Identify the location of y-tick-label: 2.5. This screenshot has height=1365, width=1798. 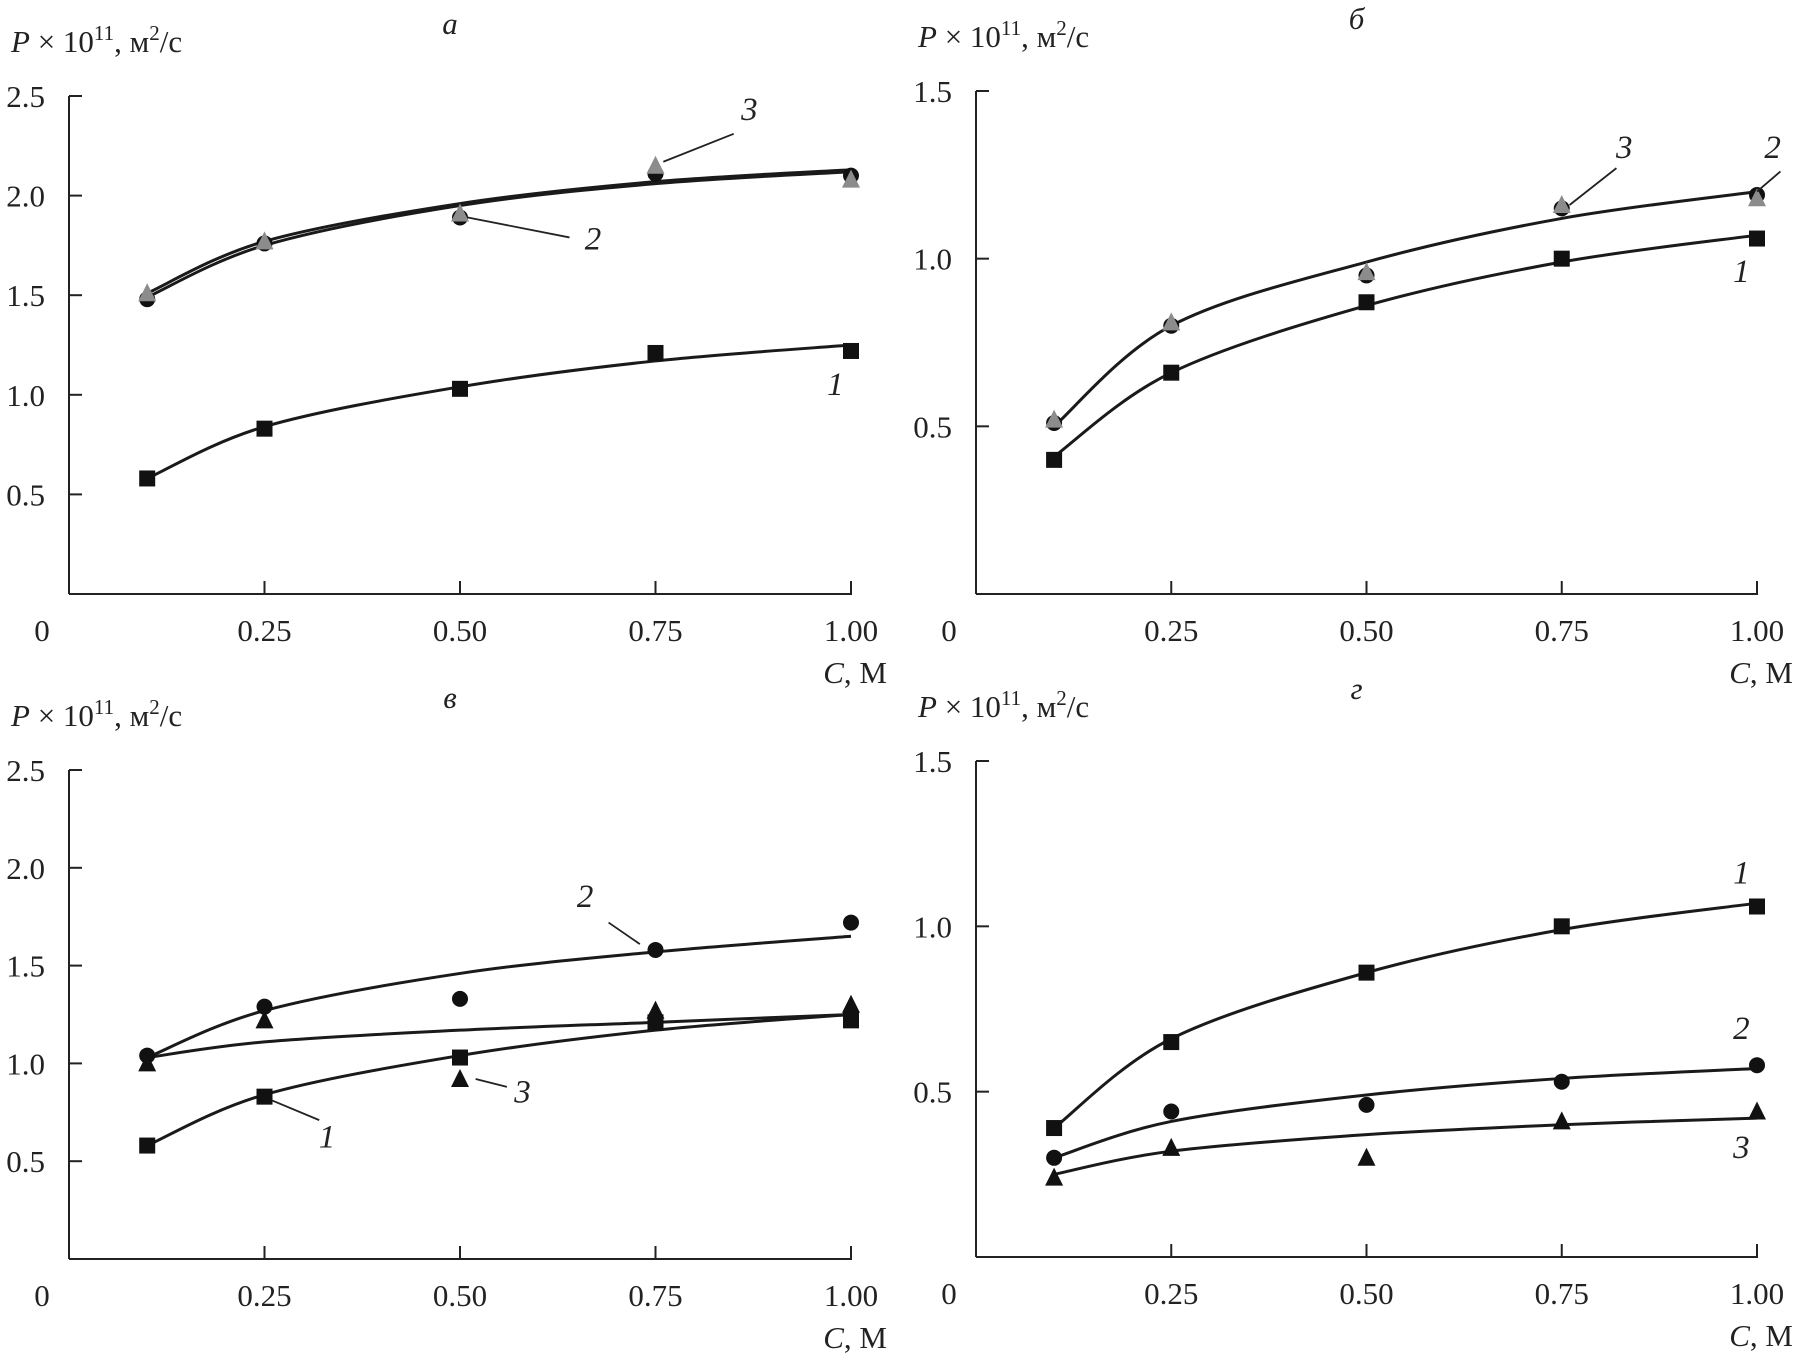
(25, 770).